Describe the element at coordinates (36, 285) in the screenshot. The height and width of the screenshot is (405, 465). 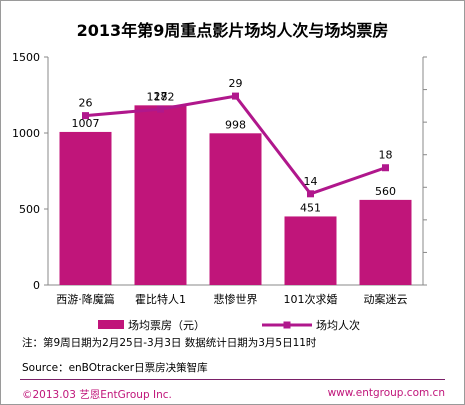
I see `y-tick-label-left: 0` at that location.